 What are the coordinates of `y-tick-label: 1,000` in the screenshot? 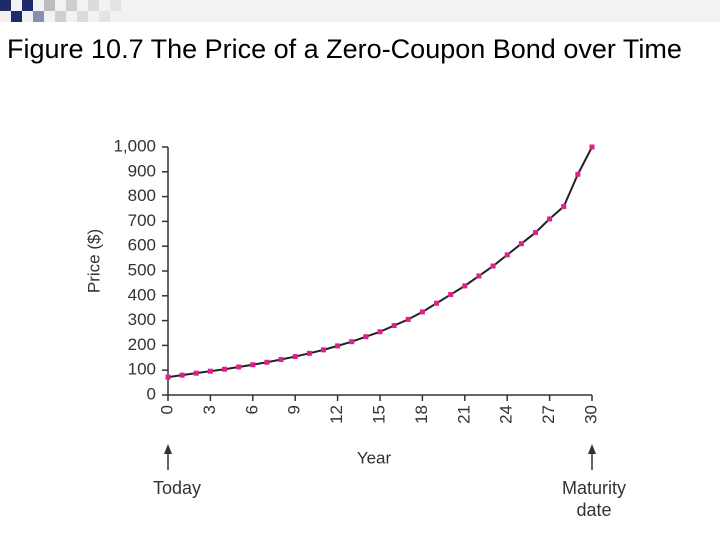 It's located at (134, 145).